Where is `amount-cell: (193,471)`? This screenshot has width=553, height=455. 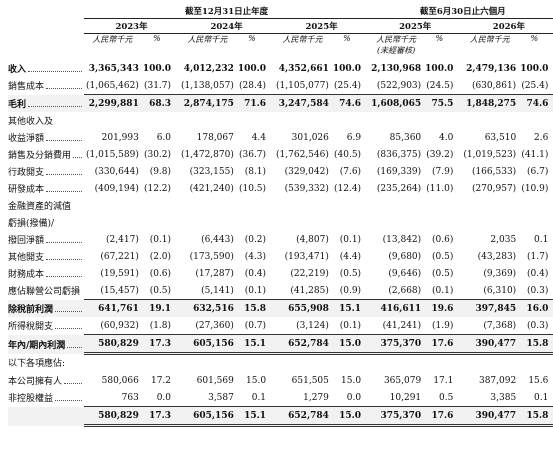 amount-cell: (193,471) is located at coordinates (306, 256).